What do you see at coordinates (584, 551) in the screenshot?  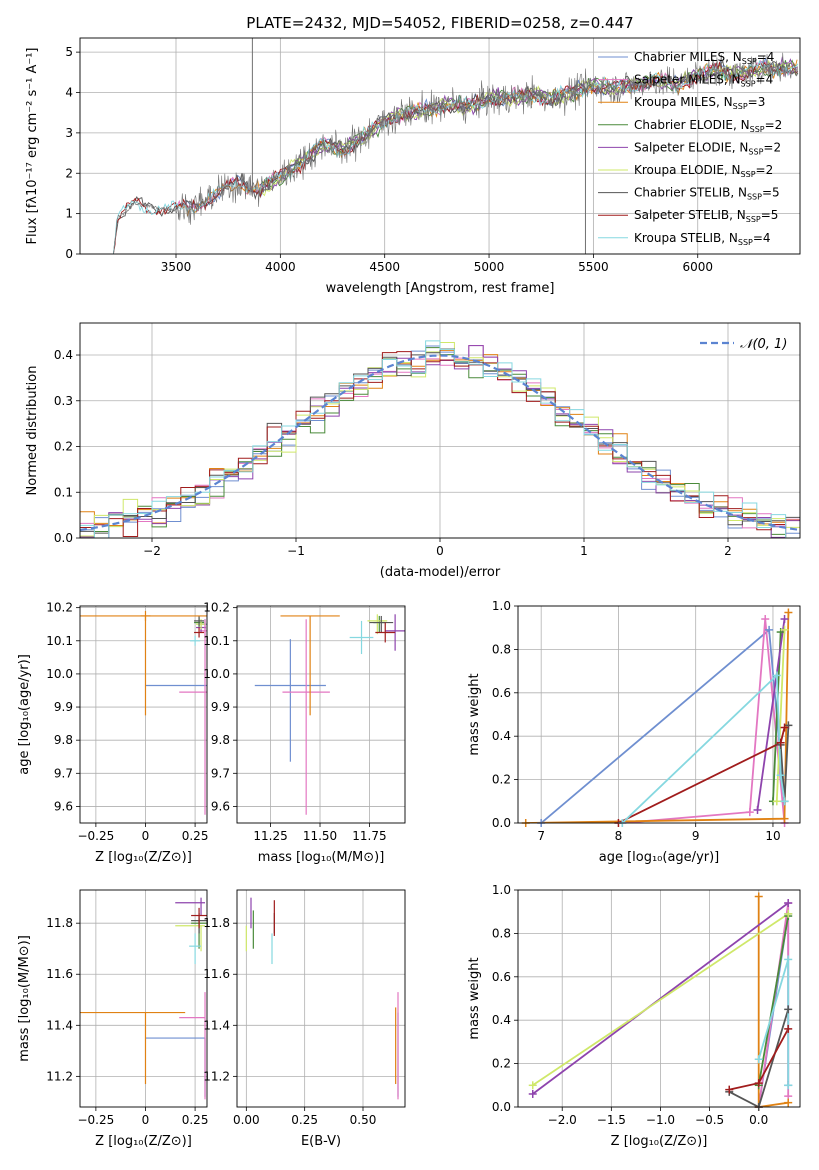 I see `x-tick-label: 1` at bounding box center [584, 551].